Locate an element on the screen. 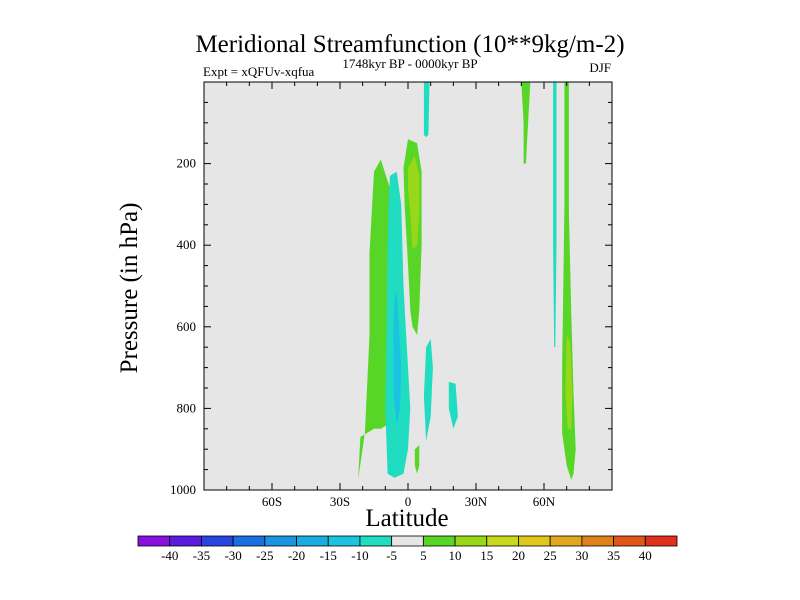 The width and height of the screenshot is (800, 600). subtitle-season: DJF is located at coordinates (600, 67).